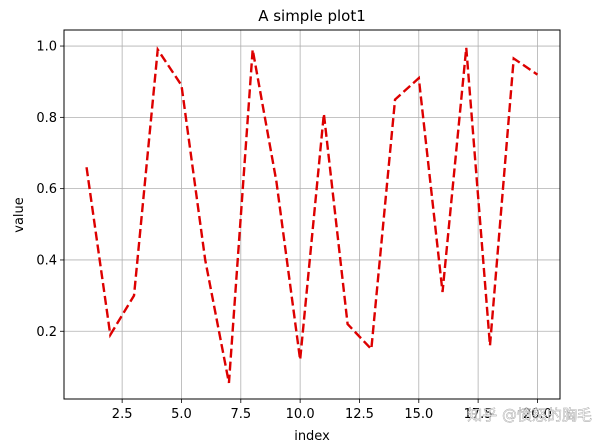 The image size is (608, 447). What do you see at coordinates (300, 414) in the screenshot?
I see `x-tick-label: 10.0` at bounding box center [300, 414].